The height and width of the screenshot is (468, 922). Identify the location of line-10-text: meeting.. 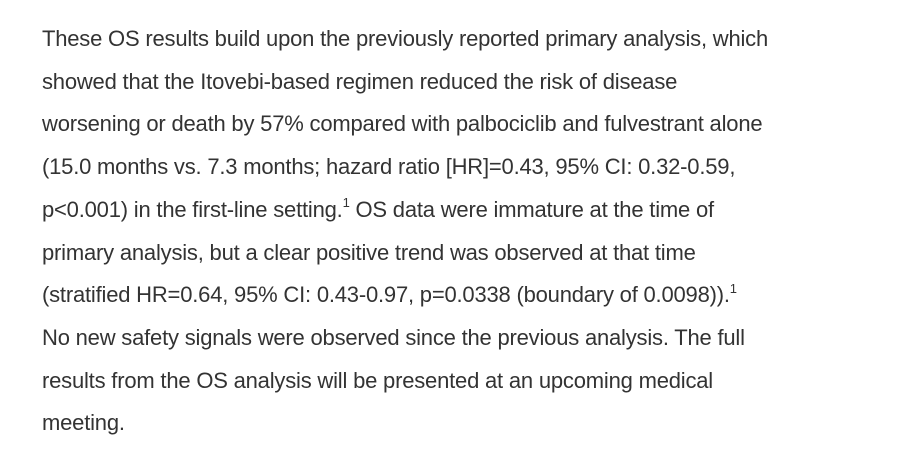
(83, 423).